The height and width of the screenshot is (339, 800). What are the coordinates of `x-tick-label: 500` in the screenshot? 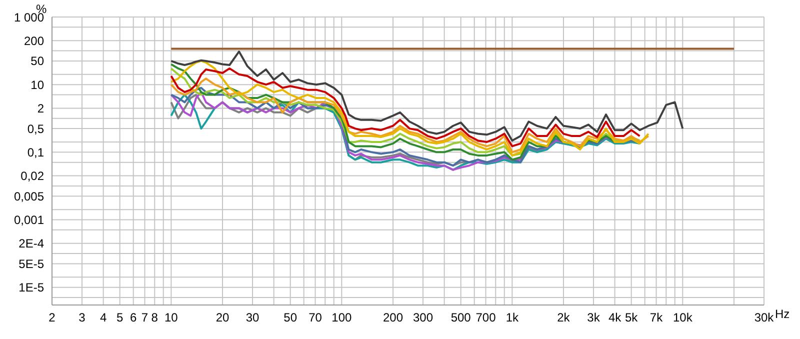 It's located at (461, 317).